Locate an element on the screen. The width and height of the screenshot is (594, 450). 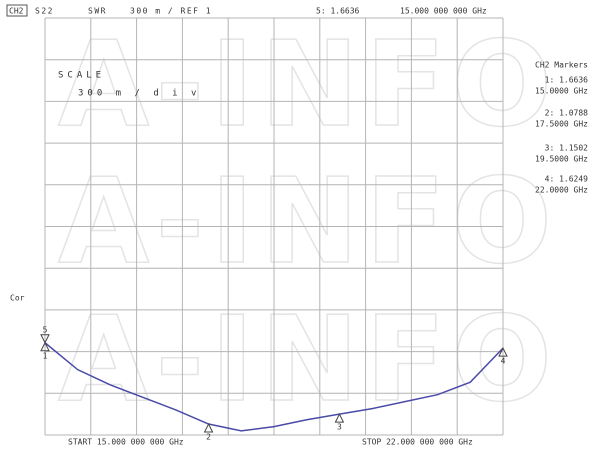
readout-value: 4: 1.6249 is located at coordinates (567, 179).